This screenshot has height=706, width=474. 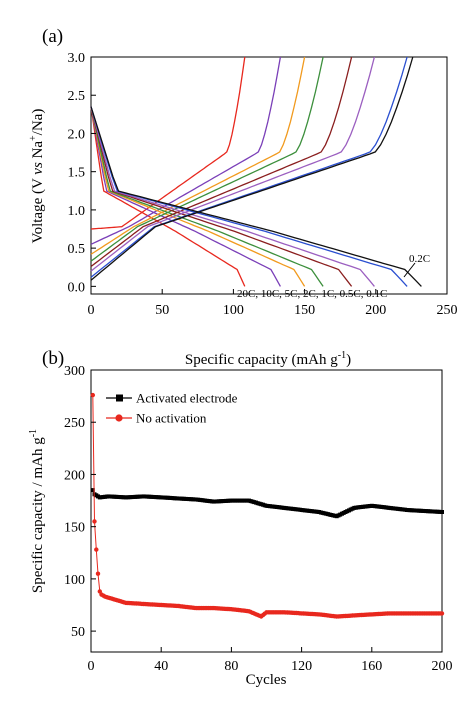 What do you see at coordinates (268, 359) in the screenshot?
I see `a-x-axis-label: Specific capacity (mAh g-1)` at bounding box center [268, 359].